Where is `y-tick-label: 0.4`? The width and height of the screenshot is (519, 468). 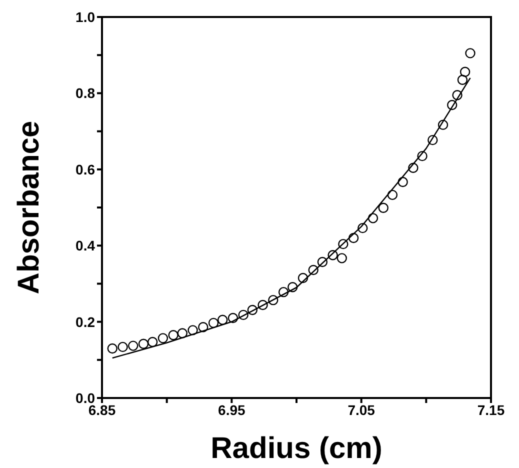
y-tick-label: 0.4 is located at coordinates (86, 246).